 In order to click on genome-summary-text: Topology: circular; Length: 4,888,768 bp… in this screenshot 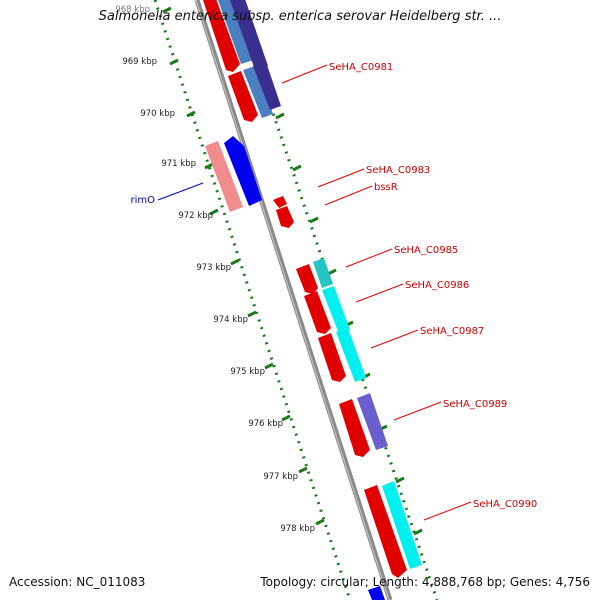, I will do `click(425, 582)`.